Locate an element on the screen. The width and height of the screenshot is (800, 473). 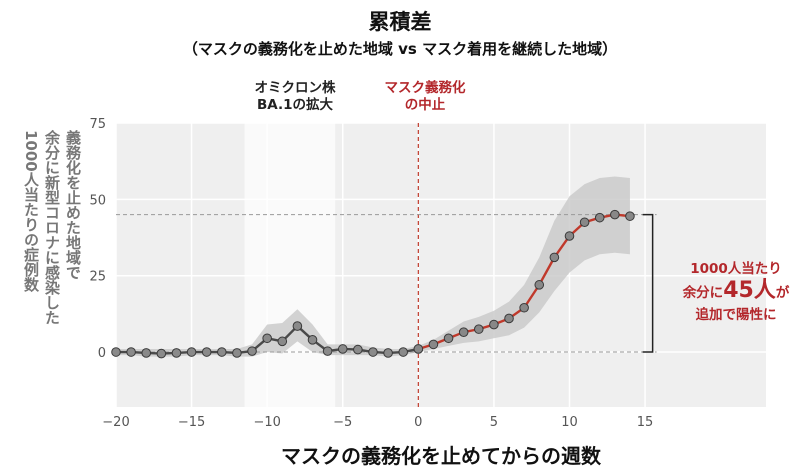
callout-excess-cases: 1000人当たり 余分に45人が 追加で陽性に is located at coordinates (736, 292).